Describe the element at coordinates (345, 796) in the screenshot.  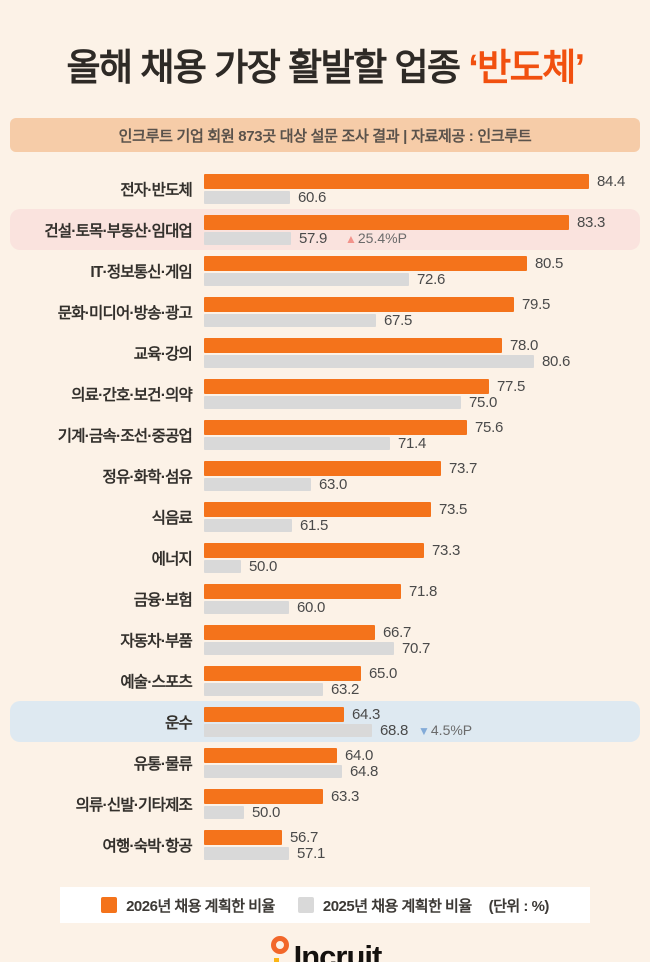
I see `value-2026: 63.3` at that location.